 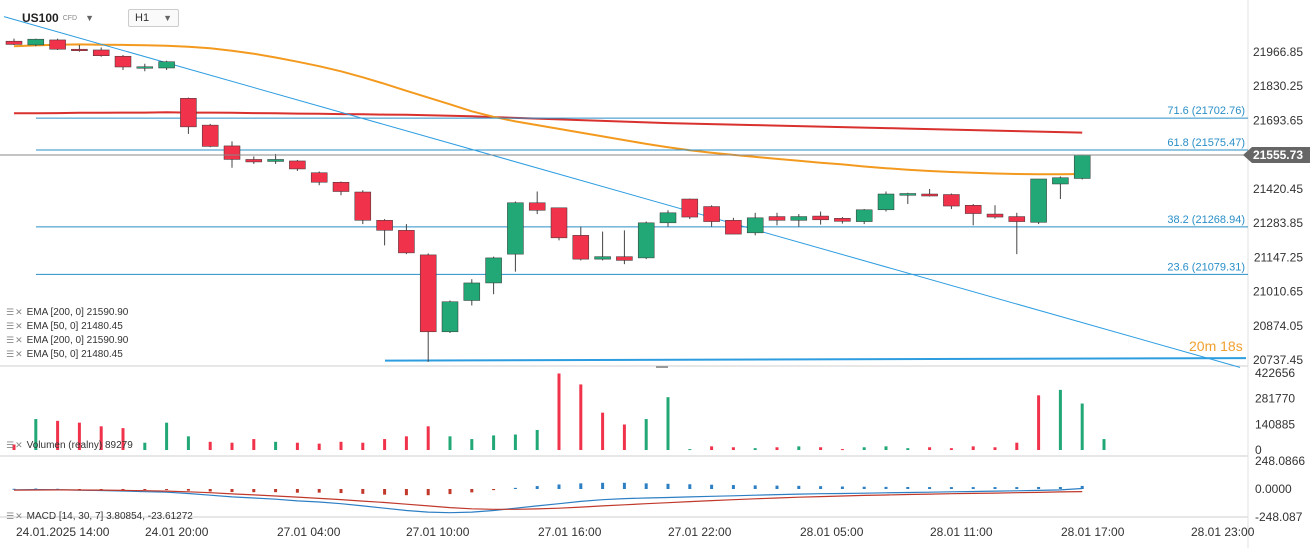 What do you see at coordinates (1278, 326) in the screenshot?
I see `price-tick-label: 20874.05` at bounding box center [1278, 326].